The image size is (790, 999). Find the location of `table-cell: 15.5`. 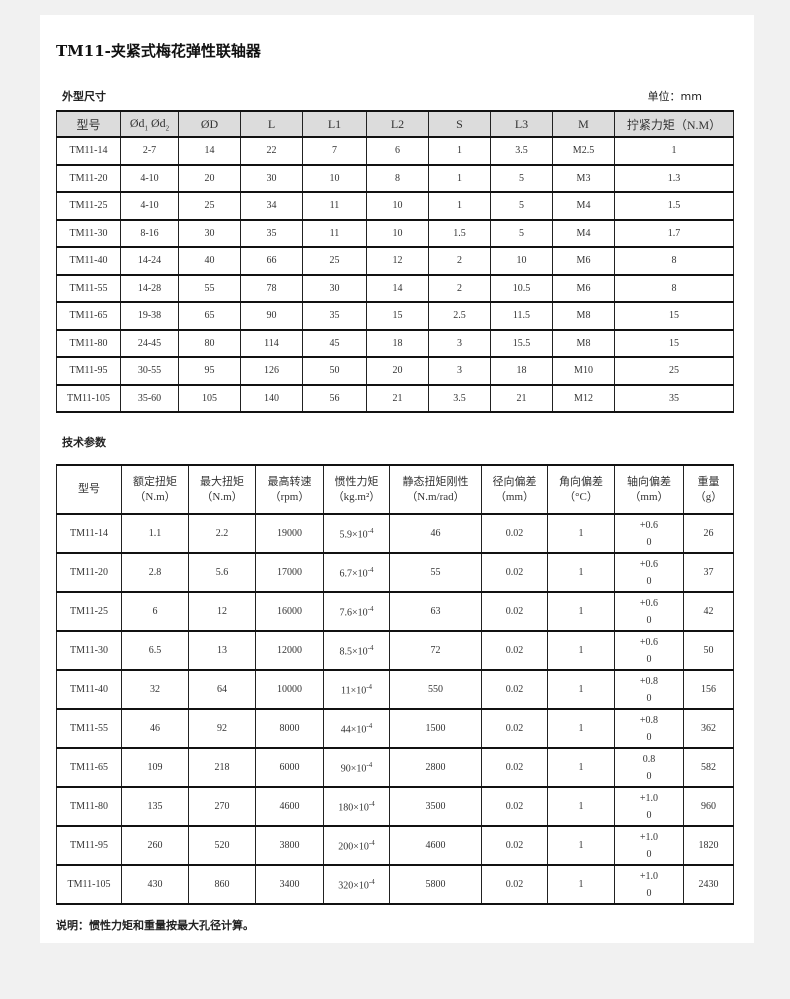

table-cell: 15.5 is located at coordinates (521, 343).